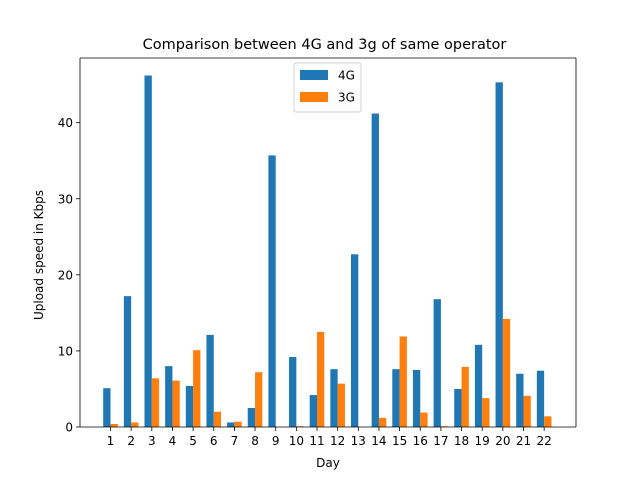 The image size is (640, 480). I want to click on x-axis-label: Day, so click(328, 463).